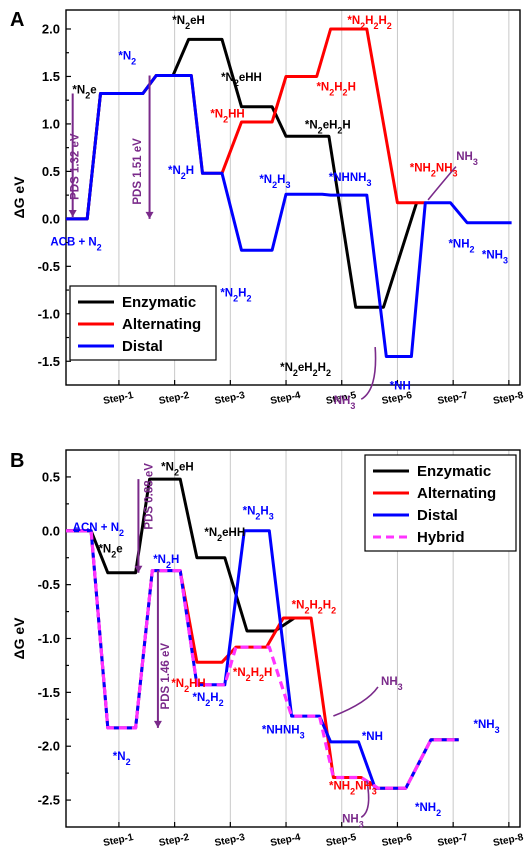 Image resolution: width=526 pixels, height=862 pixels. Describe the element at coordinates (365, 799) in the screenshot. I see `release-arrow` at that location.